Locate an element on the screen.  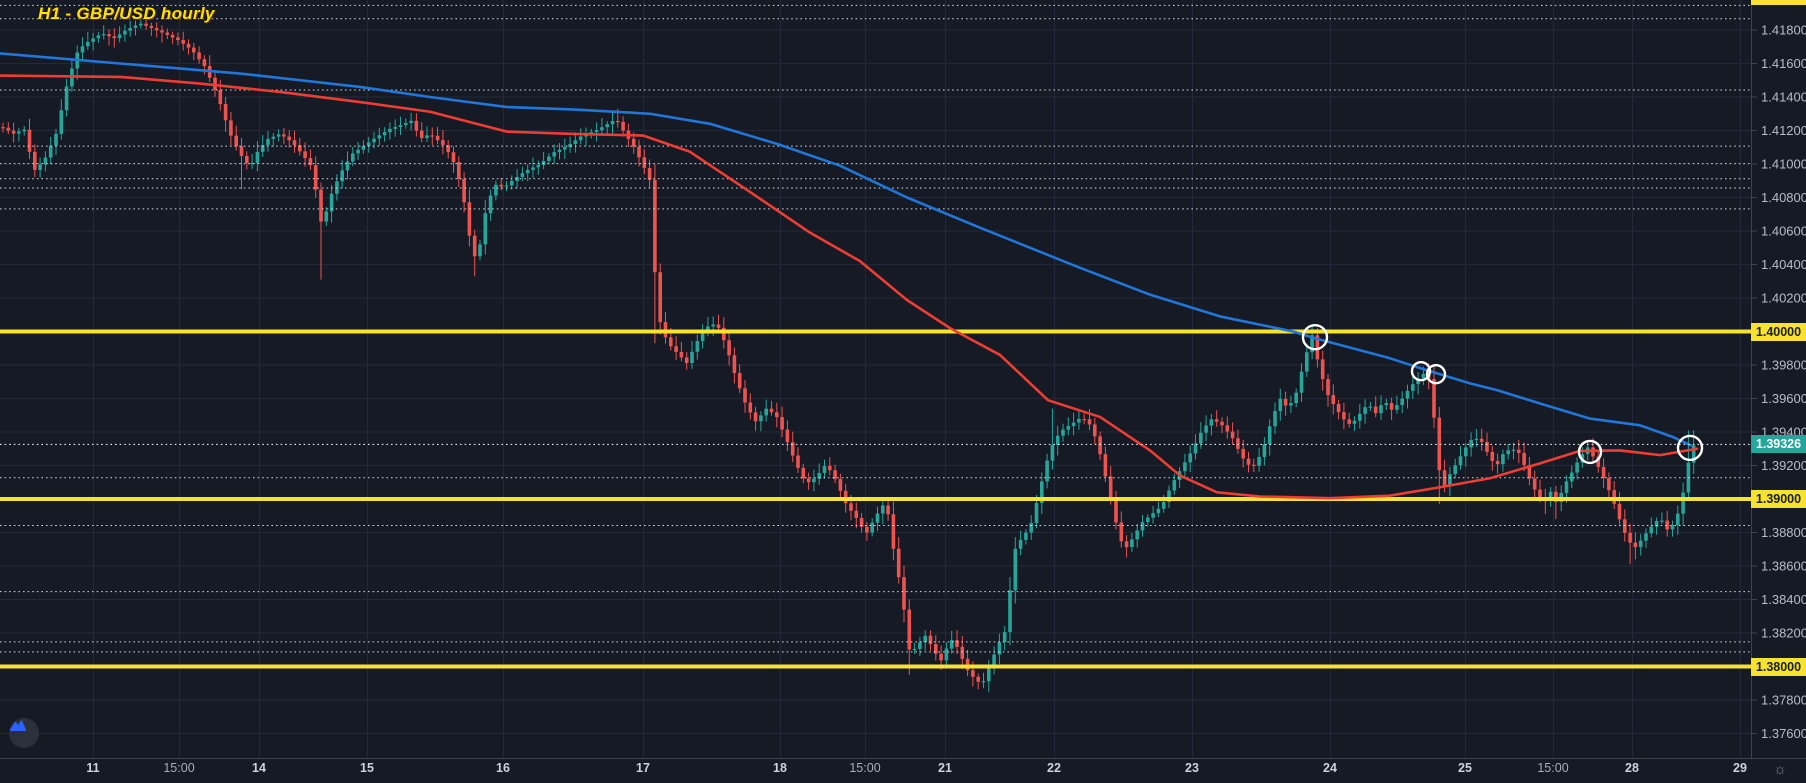
time-tick-label: 16 is located at coordinates (503, 768).